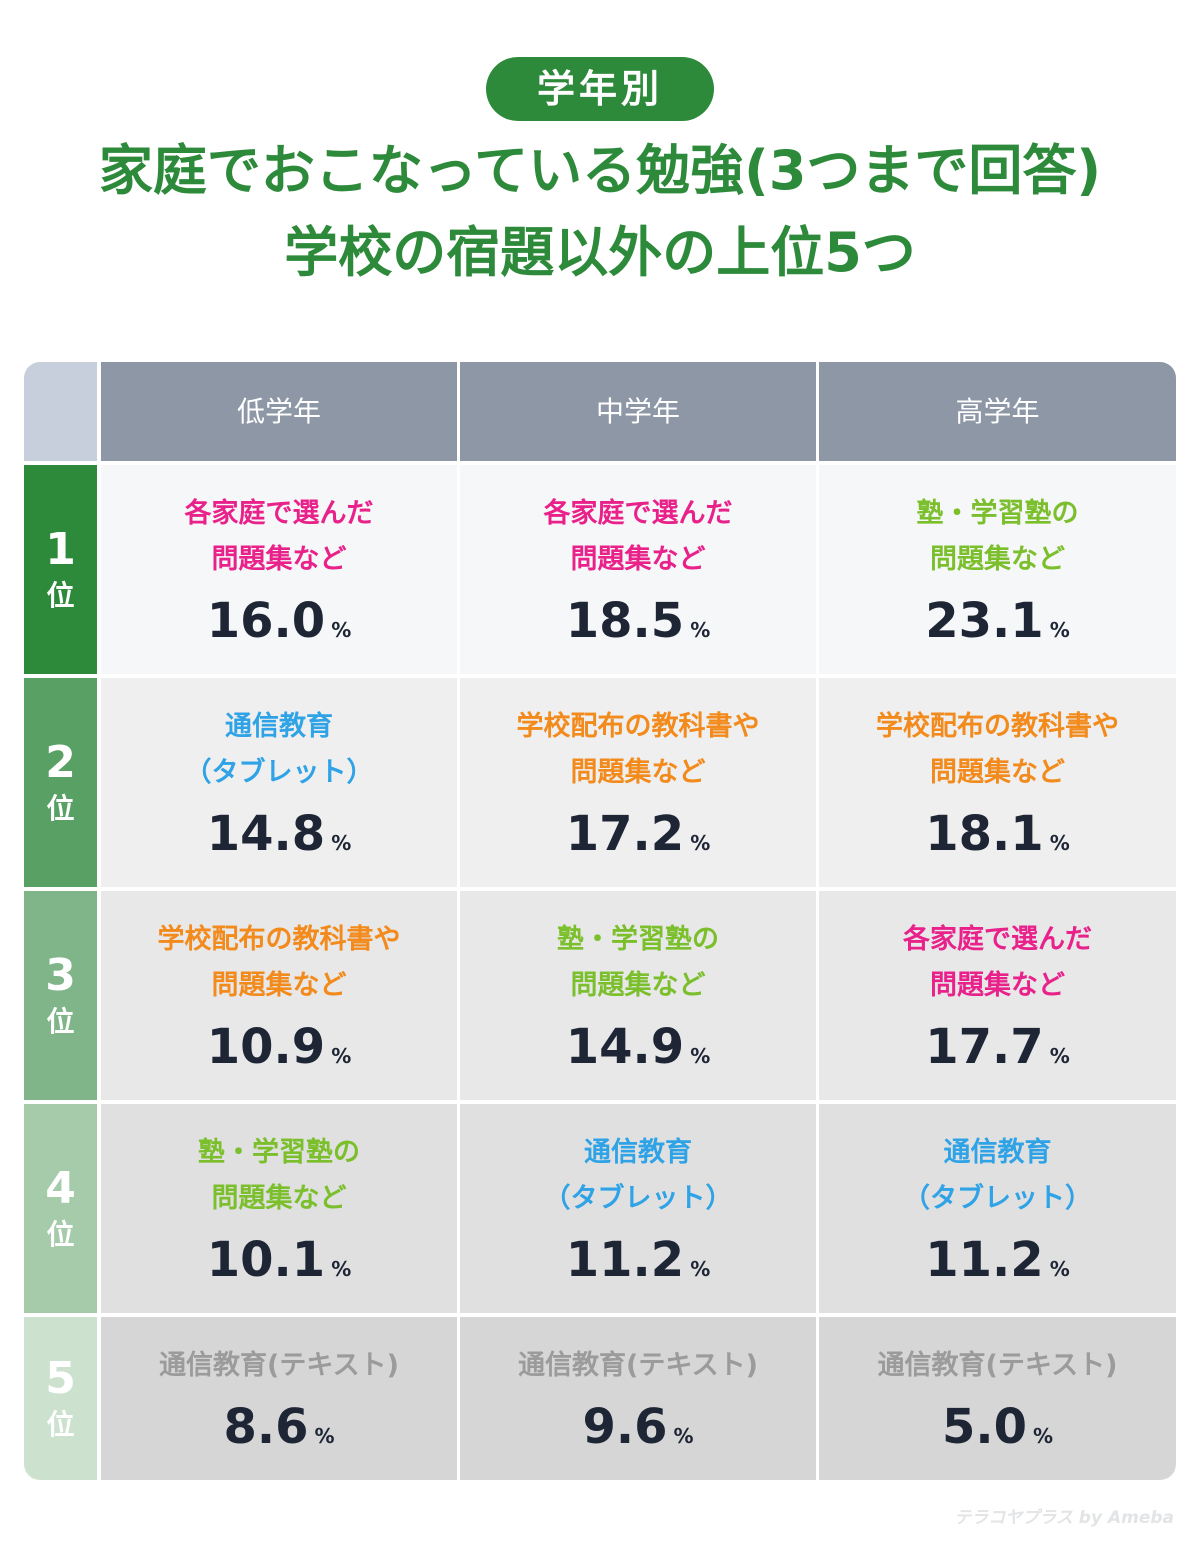  Describe the element at coordinates (266, 833) in the screenshot. I see `cell-value: 14.8` at that location.